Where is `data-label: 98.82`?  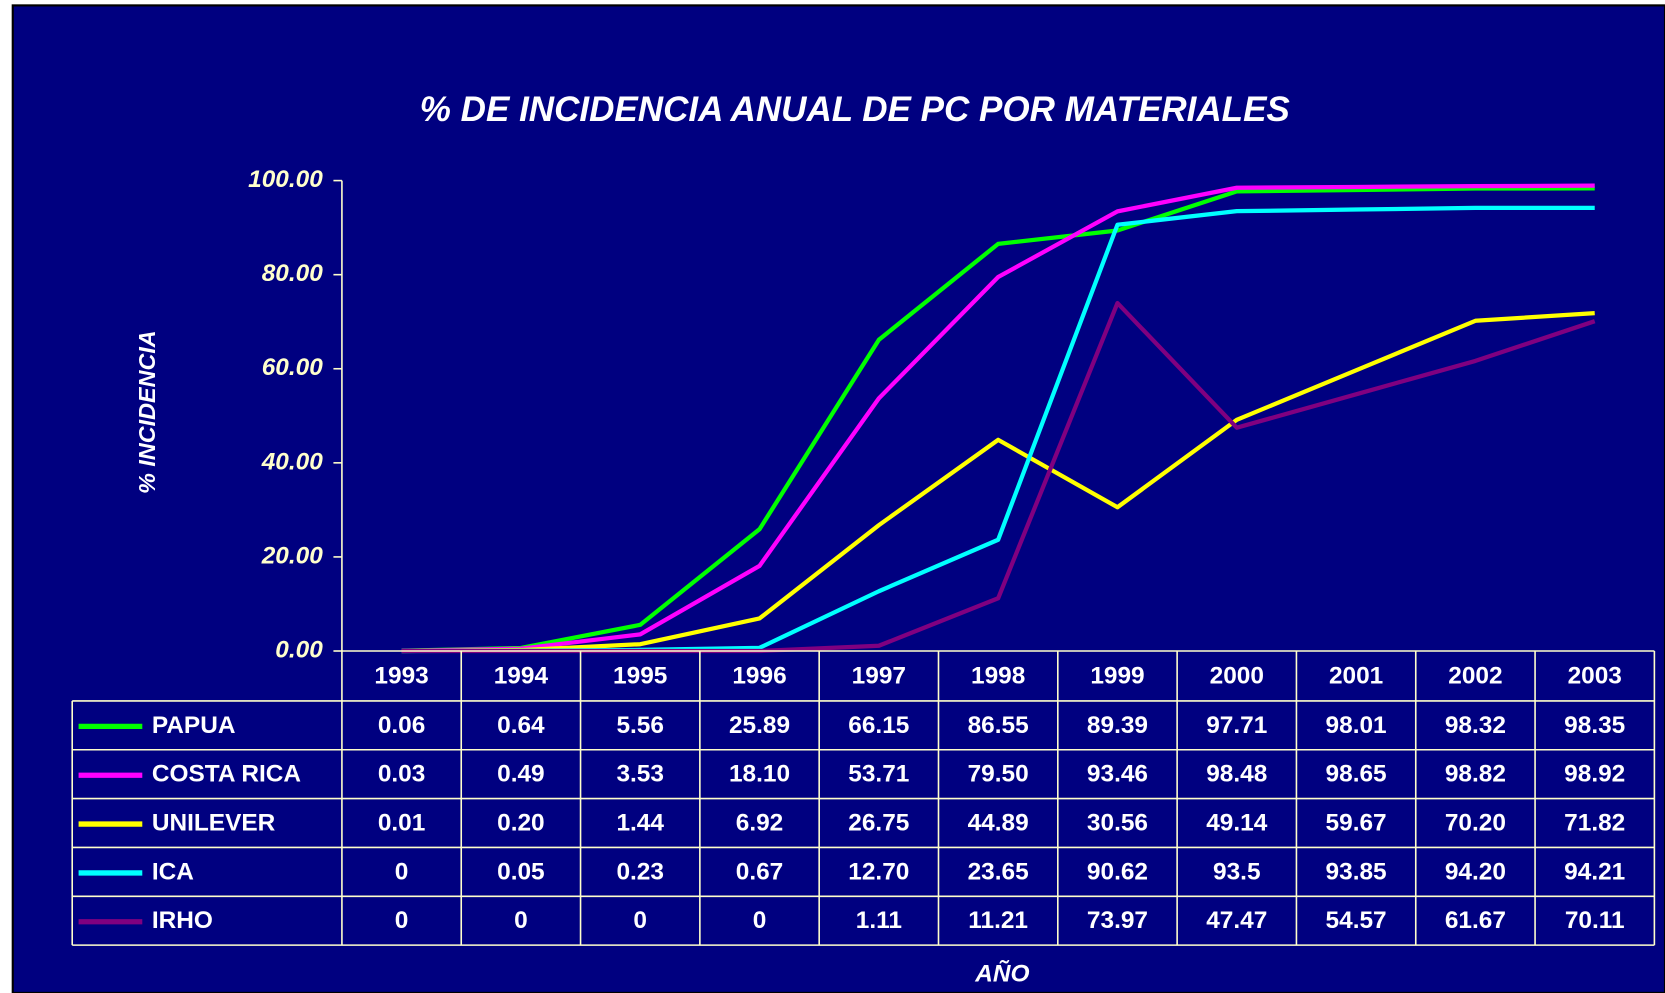 data-label: 98.82 is located at coordinates (1475, 774).